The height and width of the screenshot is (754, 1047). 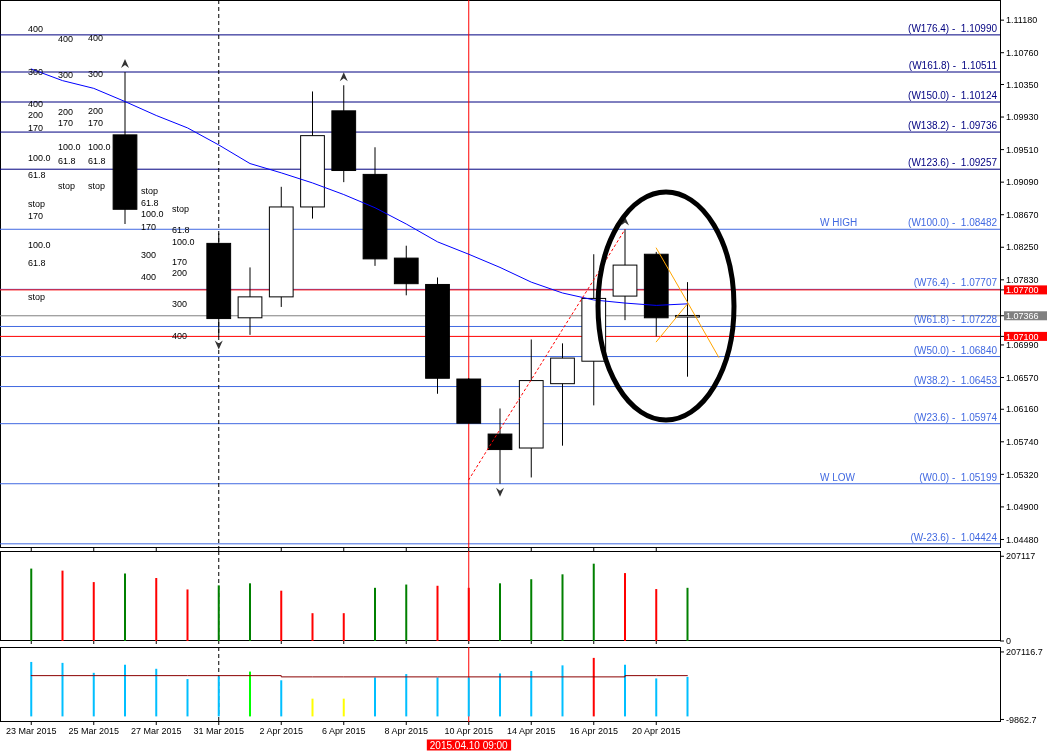 I want to click on y-tick-label: 1.09510, so click(x=1022, y=149).